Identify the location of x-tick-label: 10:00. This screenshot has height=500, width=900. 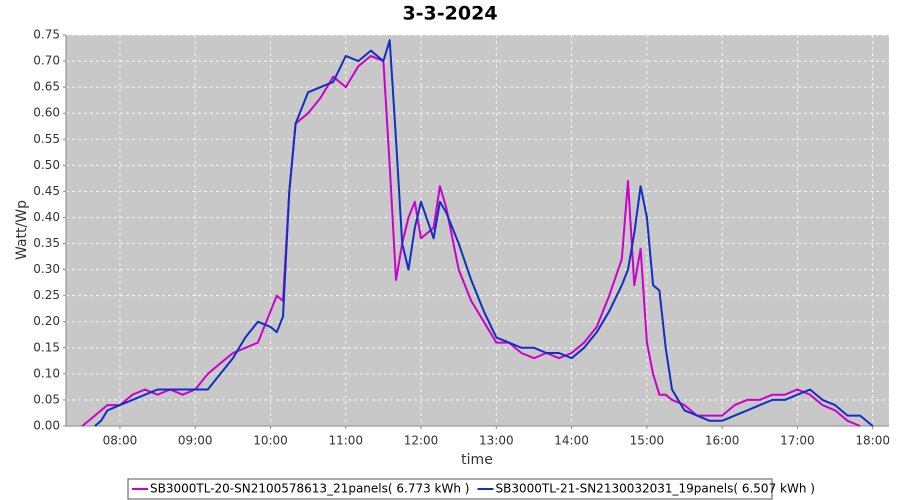
(270, 441).